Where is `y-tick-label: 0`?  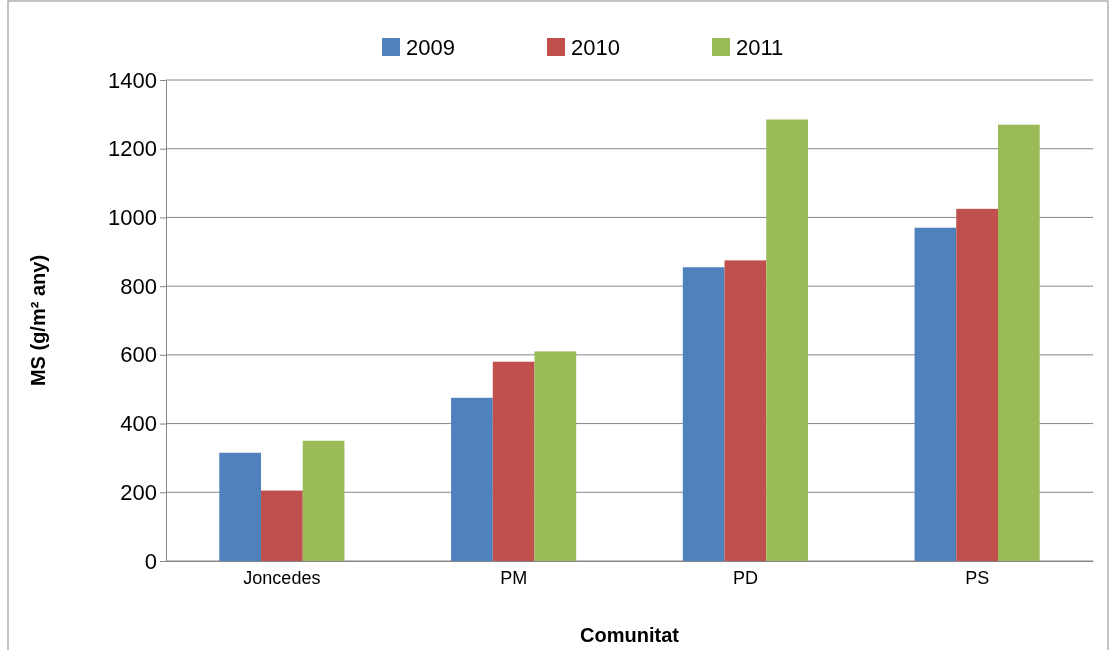
y-tick-label: 0 is located at coordinates (150, 561).